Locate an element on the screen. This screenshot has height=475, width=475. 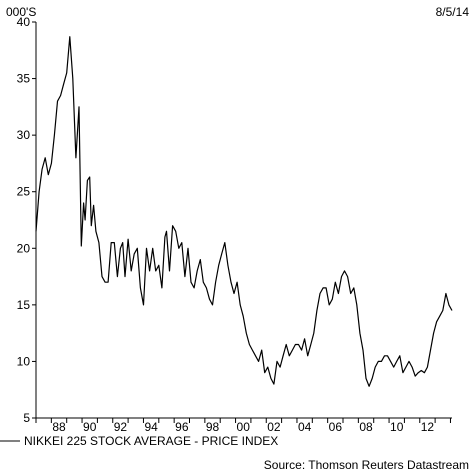
y-tick-label: 30 is located at coordinates (24, 135).